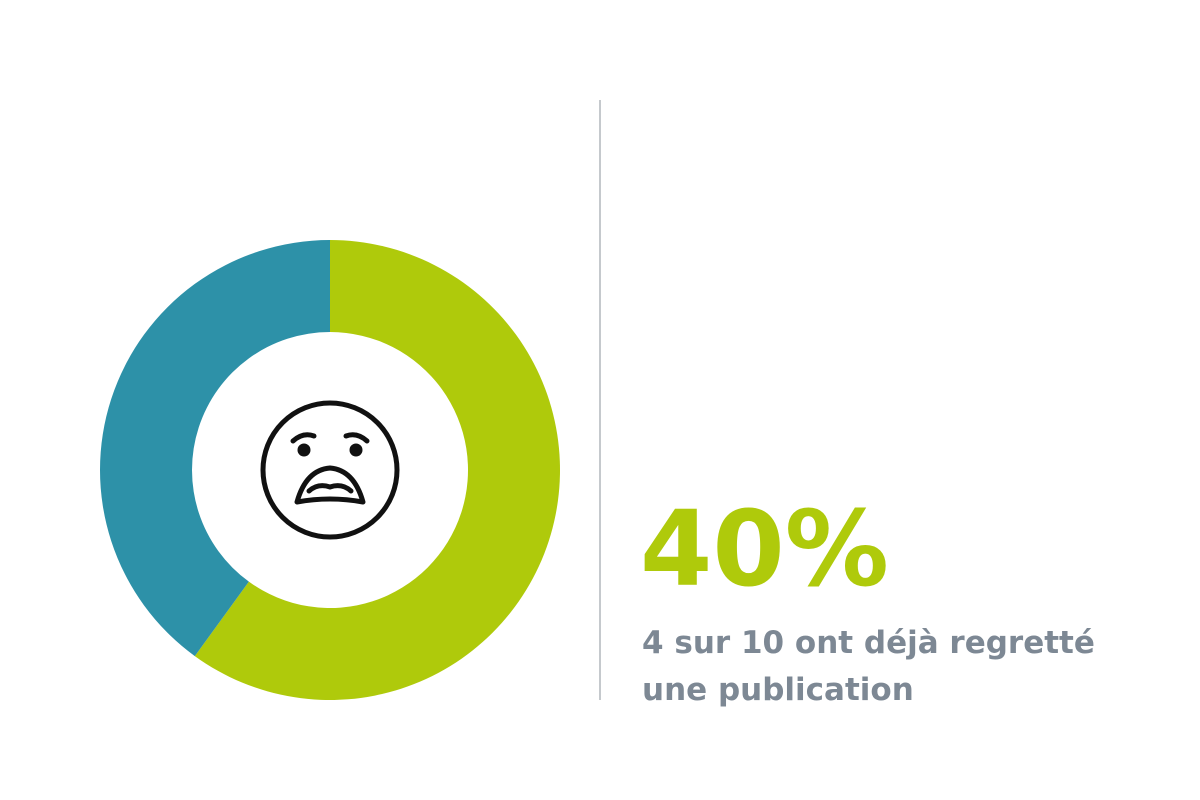 Image resolution: width=1200 pixels, height=800 pixels. I want to click on worried-face-icon, so click(330, 470).